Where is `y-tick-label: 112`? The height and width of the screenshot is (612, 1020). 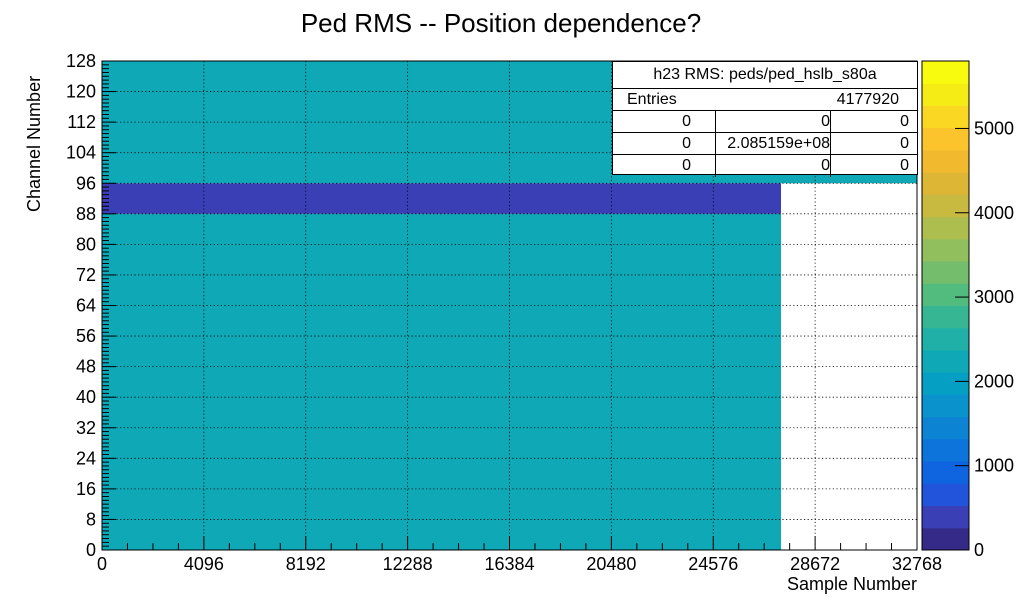 y-tick-label: 112 is located at coordinates (81, 122).